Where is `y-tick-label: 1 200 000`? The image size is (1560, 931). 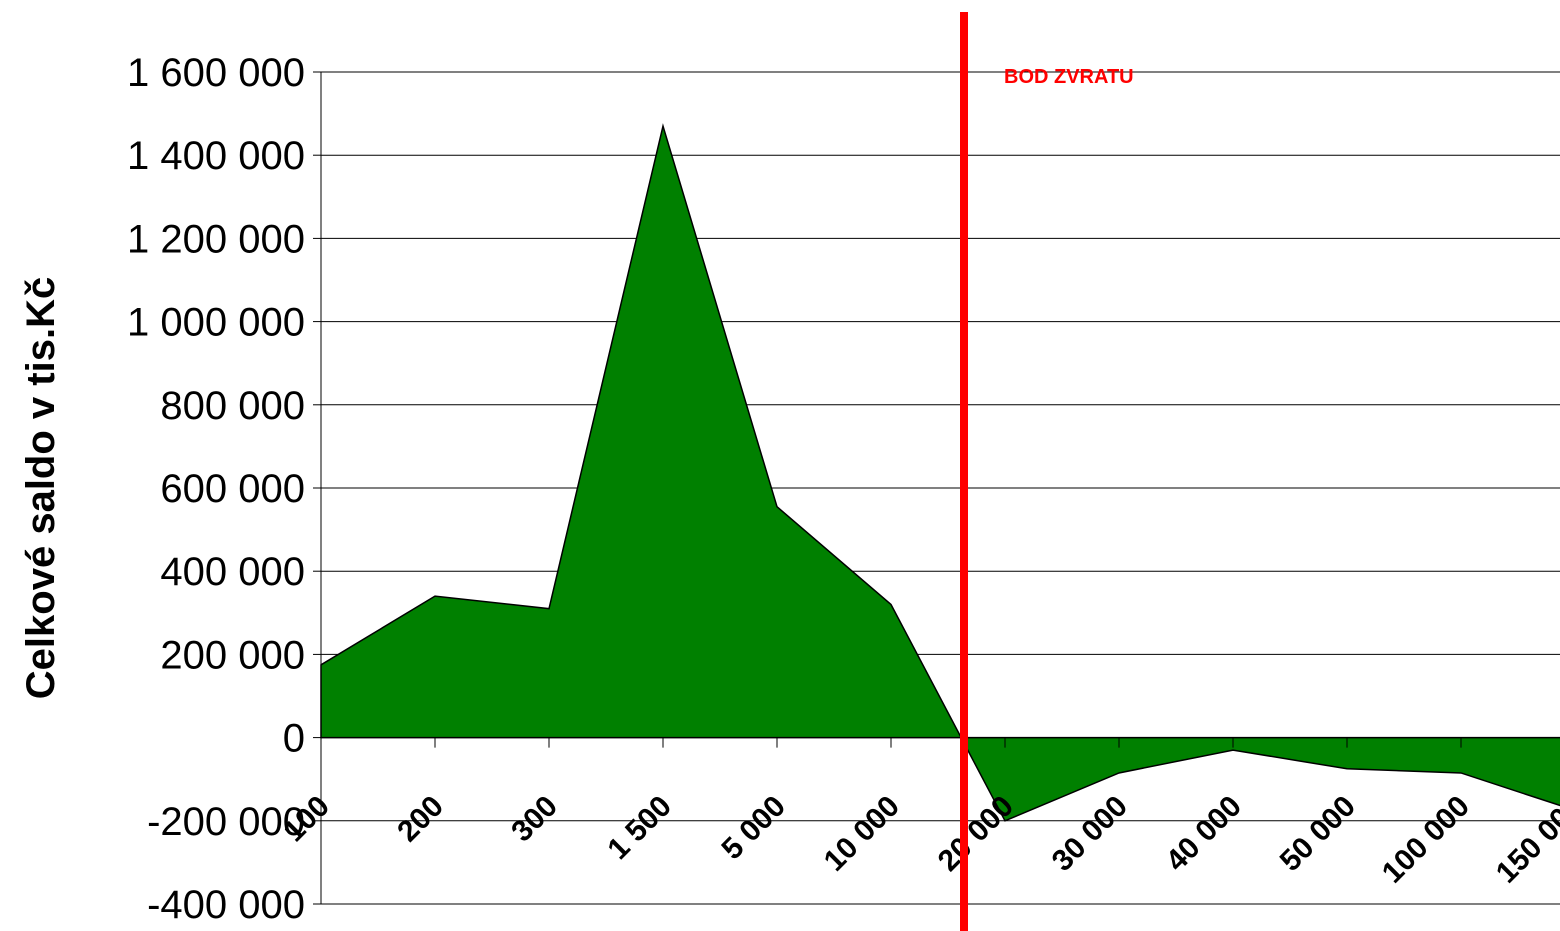
y-tick-label: 1 200 000 is located at coordinates (216, 239).